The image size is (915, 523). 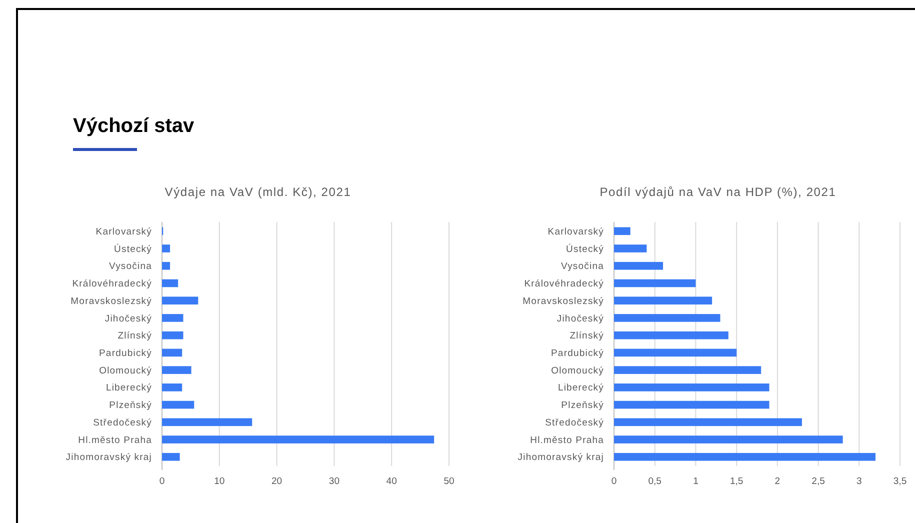 What do you see at coordinates (818, 481) in the screenshot?
I see `x-tick-label: 2,5` at bounding box center [818, 481].